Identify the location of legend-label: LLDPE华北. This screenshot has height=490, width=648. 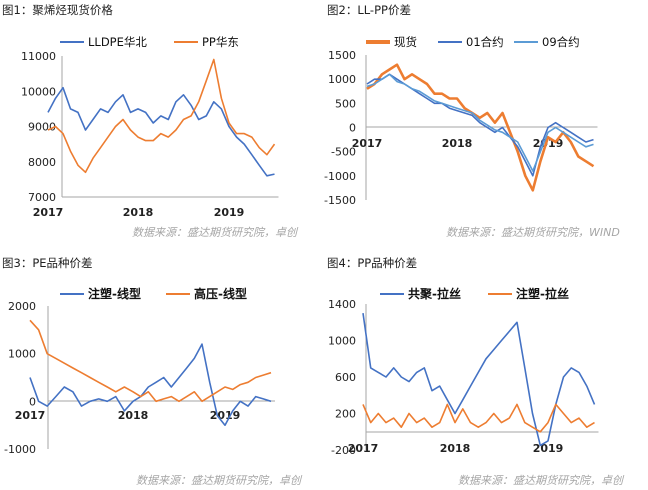
(117, 42).